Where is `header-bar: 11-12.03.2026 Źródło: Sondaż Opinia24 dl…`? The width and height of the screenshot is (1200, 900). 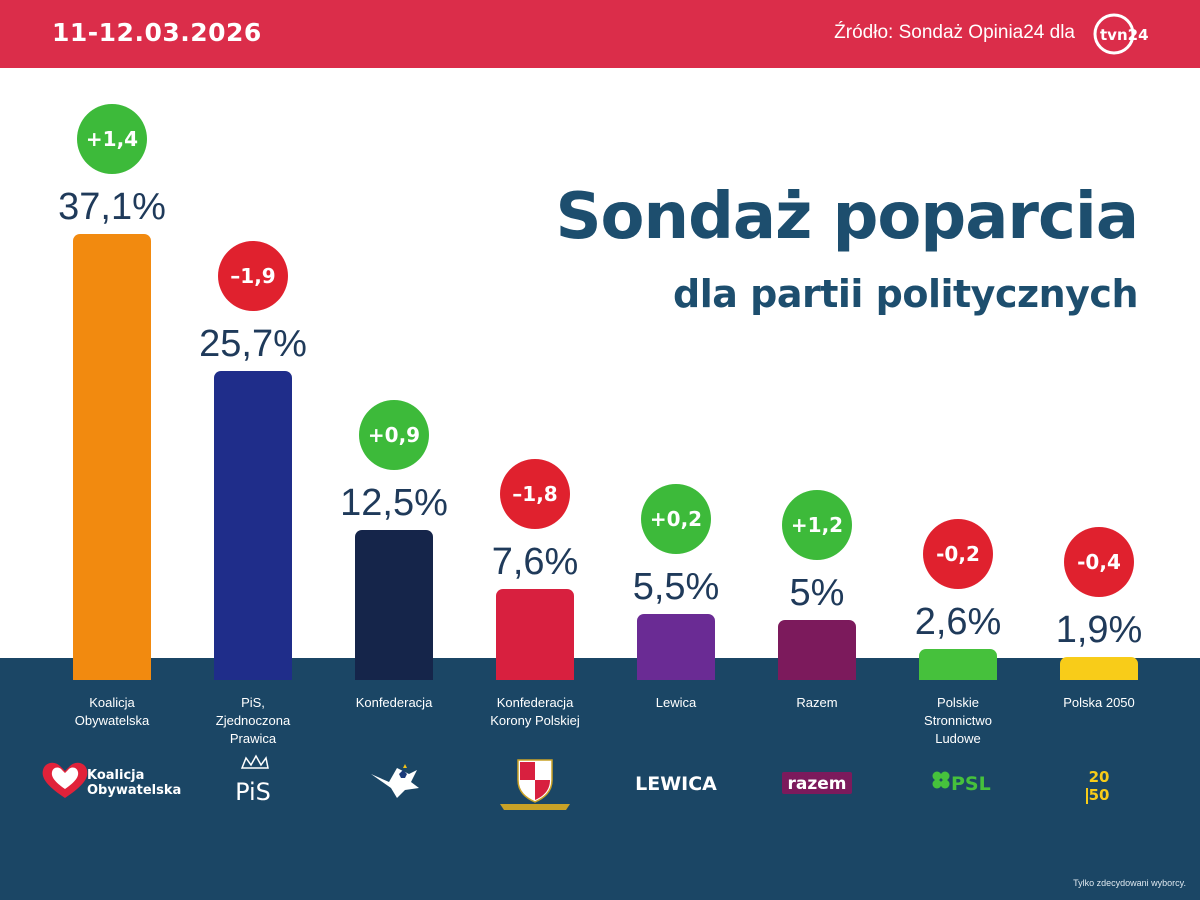 header-bar: 11-12.03.2026 Źródło: Sondaż Opinia24 dl… is located at coordinates (600, 34).